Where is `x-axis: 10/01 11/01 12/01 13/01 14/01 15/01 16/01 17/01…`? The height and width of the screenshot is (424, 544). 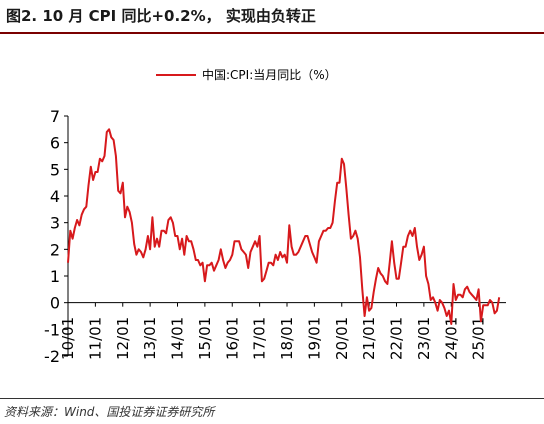 x-axis: 10/01 11/01 12/01 13/01 14/01 15/01 16/01 17/01… is located at coordinates (282, 331).